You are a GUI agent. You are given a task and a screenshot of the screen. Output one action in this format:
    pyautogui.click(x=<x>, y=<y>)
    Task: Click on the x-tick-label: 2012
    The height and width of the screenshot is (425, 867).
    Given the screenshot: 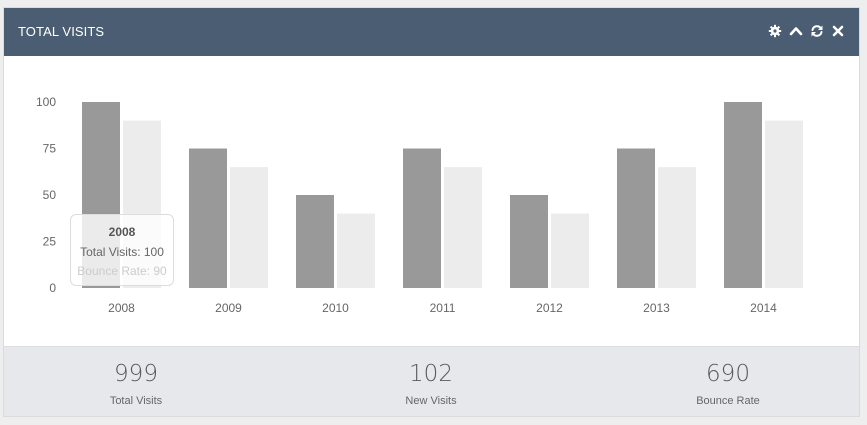 What is the action you would take?
    pyautogui.click(x=549, y=308)
    